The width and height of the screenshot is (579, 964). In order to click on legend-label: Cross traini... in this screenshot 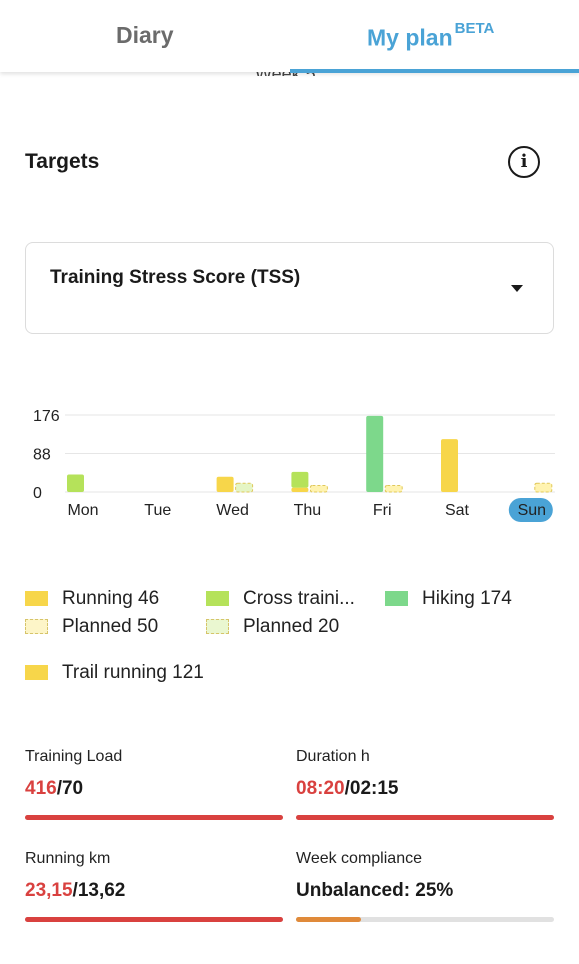, I will do `click(299, 598)`.